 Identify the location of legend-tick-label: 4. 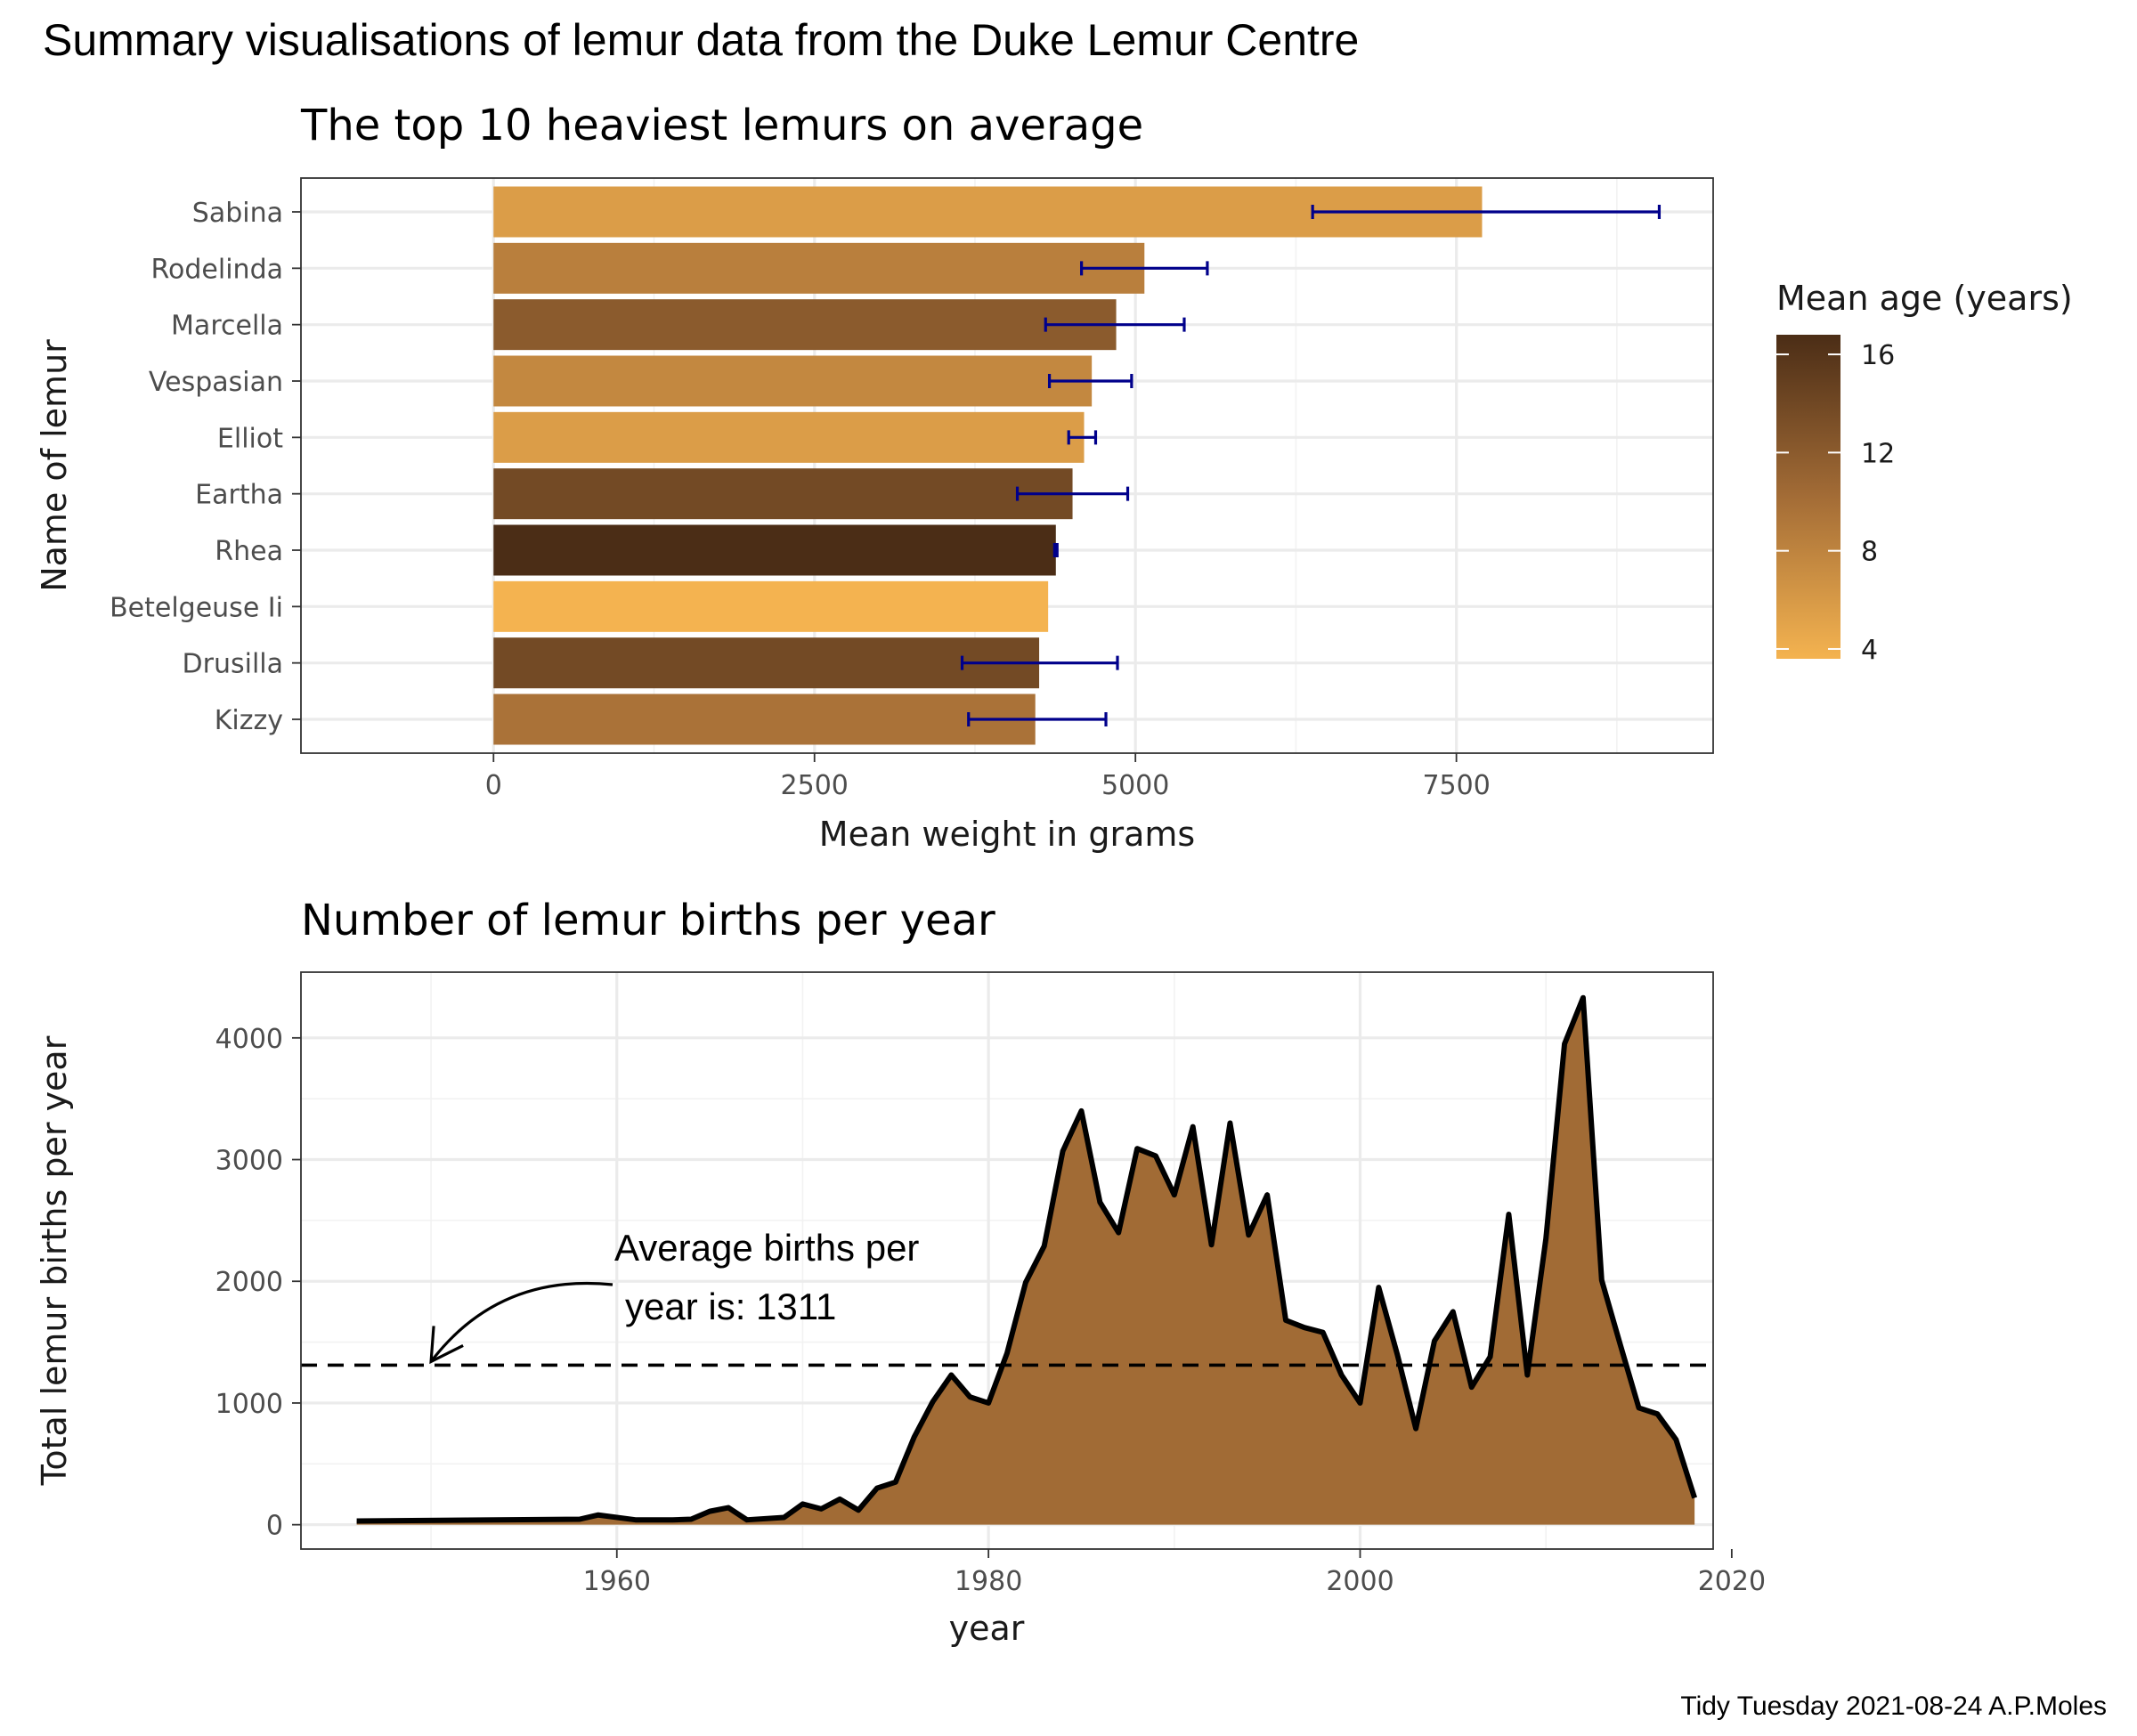
(1869, 650).